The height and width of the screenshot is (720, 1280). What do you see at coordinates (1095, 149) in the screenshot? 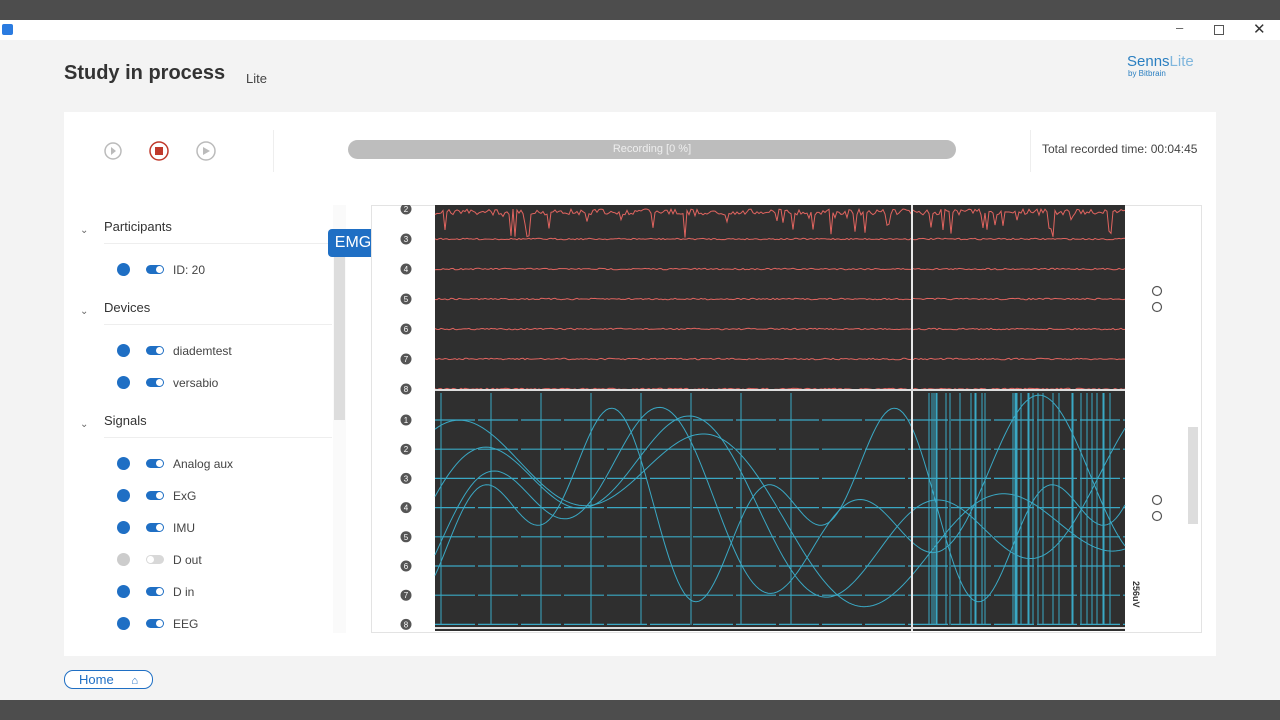
I see `total-time-label: Total recorded time:` at bounding box center [1095, 149].